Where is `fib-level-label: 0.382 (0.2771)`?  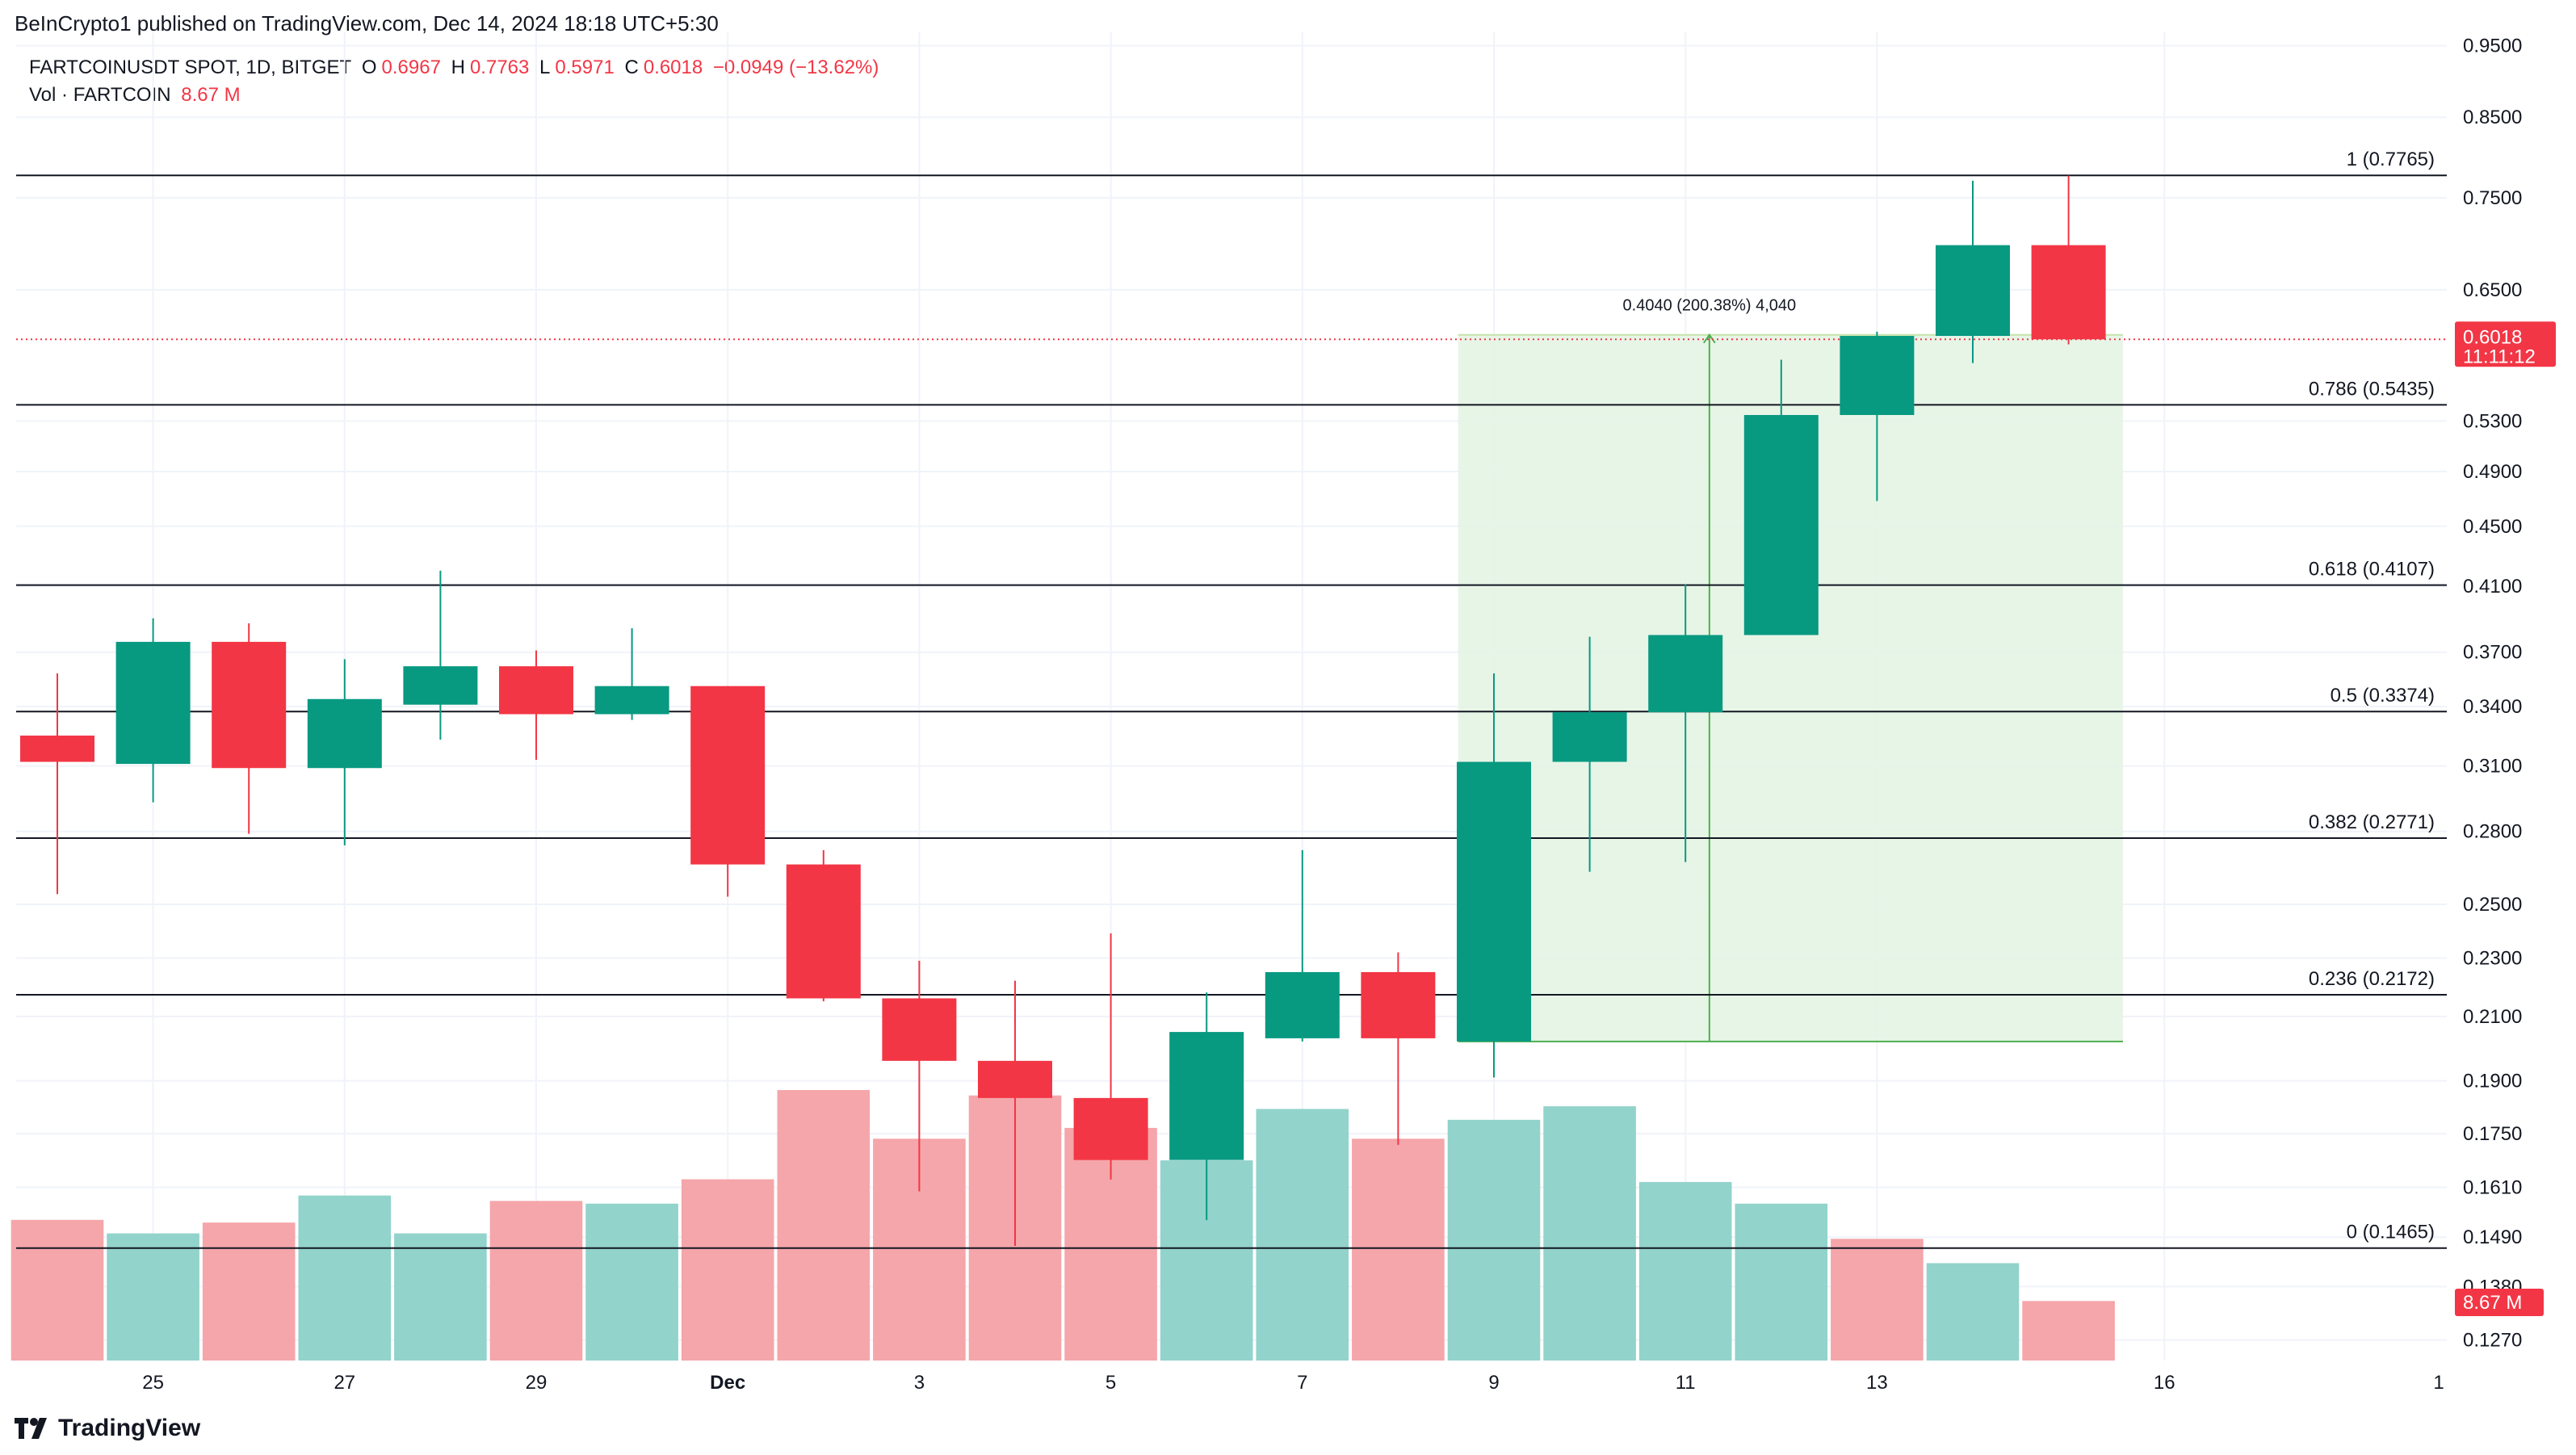 fib-level-label: 0.382 (0.2771) is located at coordinates (2372, 822).